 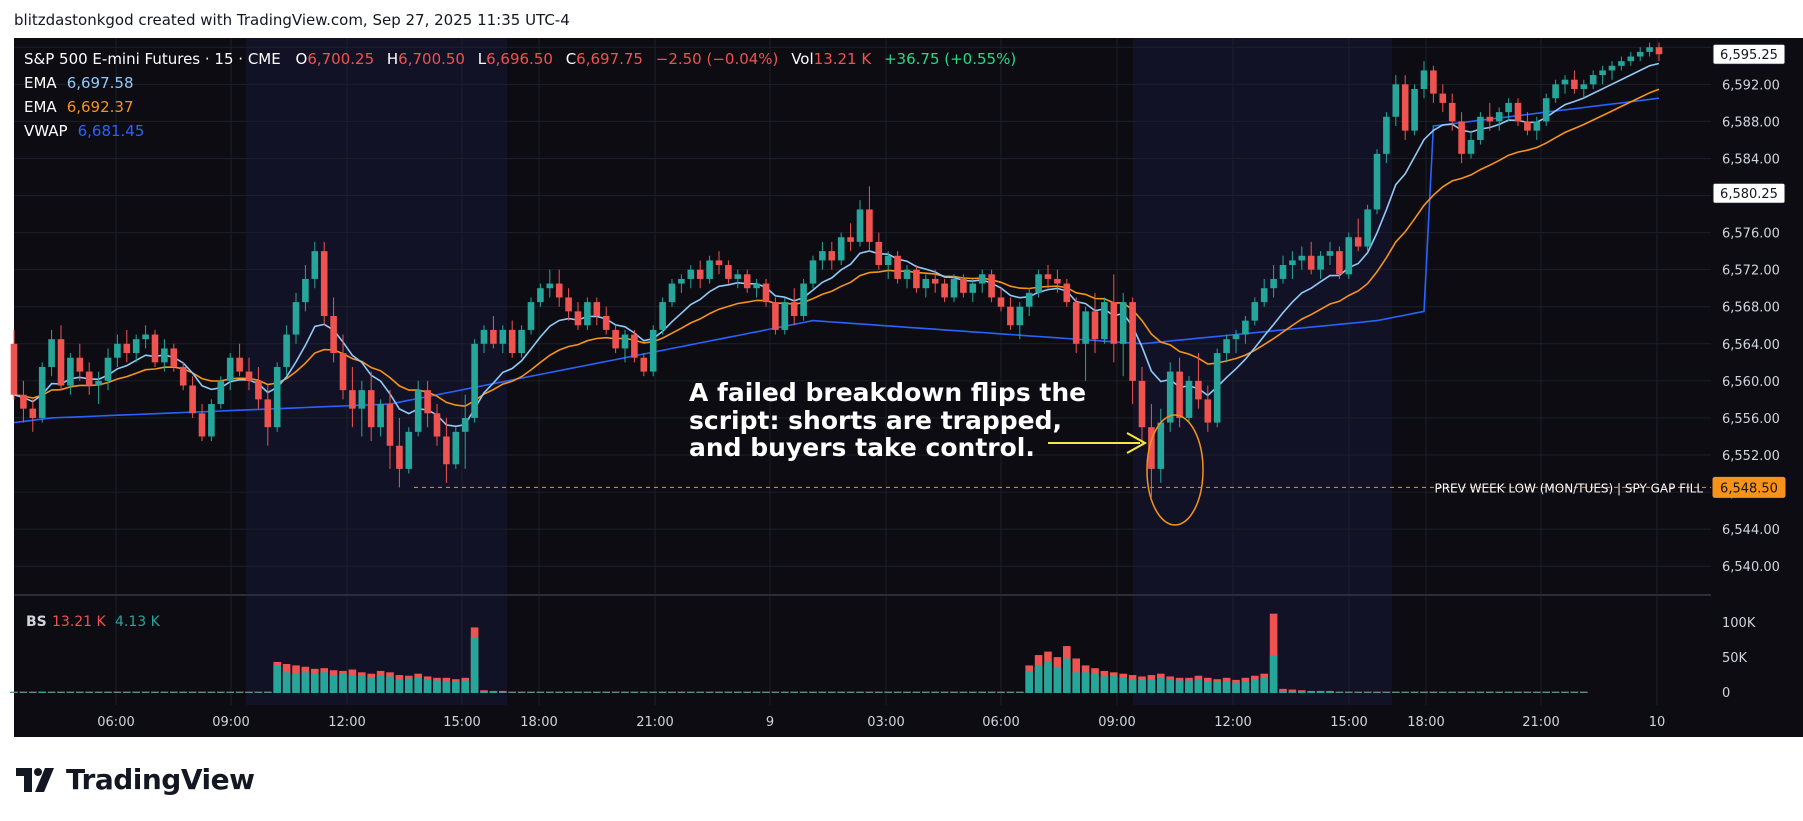 I want to click on time-axis-panel, so click(x=908, y=721).